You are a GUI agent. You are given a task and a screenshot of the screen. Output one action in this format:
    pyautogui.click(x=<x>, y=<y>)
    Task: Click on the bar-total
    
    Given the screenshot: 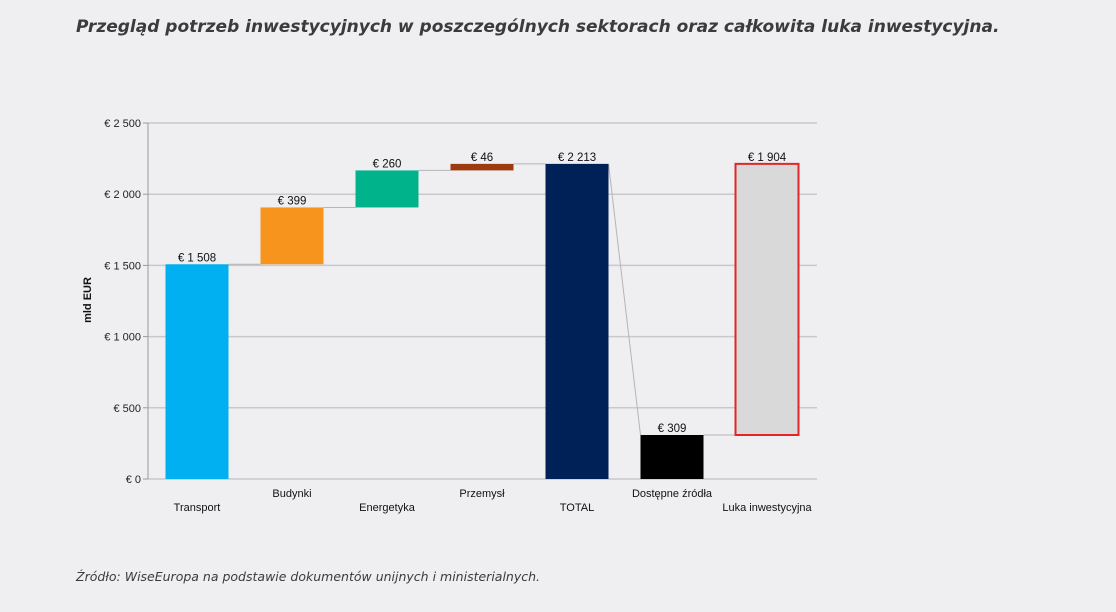 What is the action you would take?
    pyautogui.click(x=577, y=321)
    